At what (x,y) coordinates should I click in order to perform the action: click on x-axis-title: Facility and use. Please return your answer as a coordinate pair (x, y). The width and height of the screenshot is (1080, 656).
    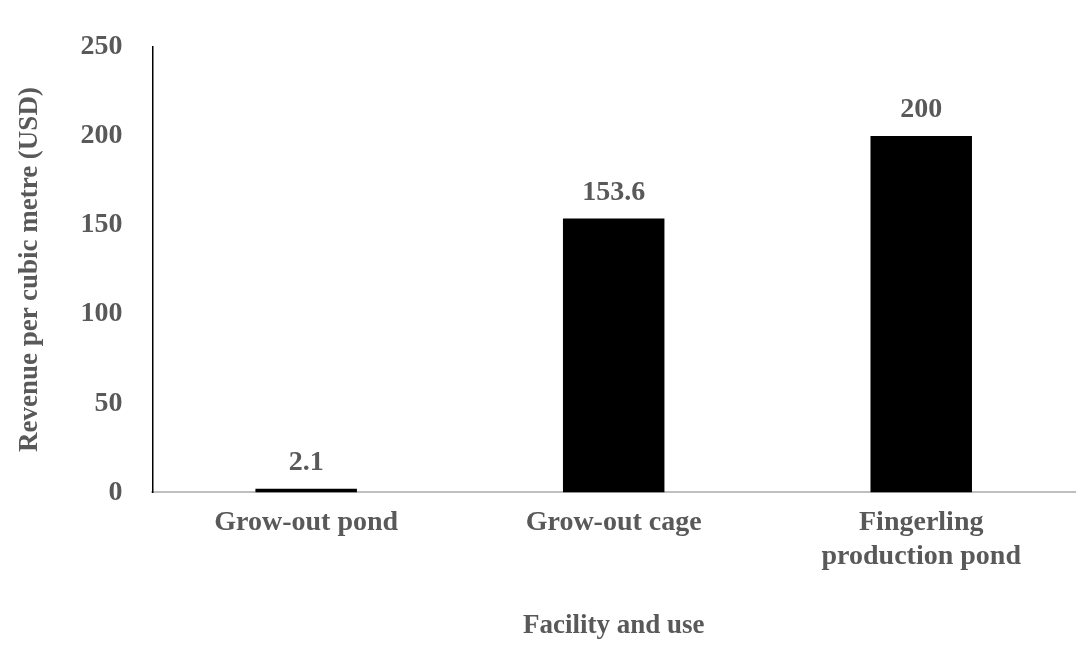
    Looking at the image, I should click on (613, 623).